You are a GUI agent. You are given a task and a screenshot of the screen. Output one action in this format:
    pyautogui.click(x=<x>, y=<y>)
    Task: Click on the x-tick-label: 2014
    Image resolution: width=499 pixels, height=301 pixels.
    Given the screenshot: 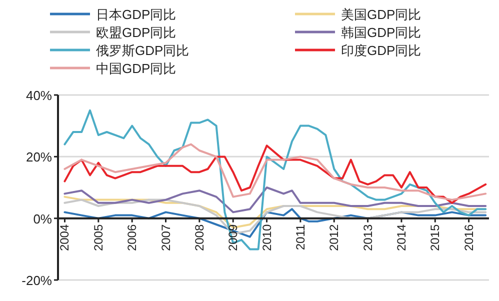 What is the action you would take?
    pyautogui.click(x=401, y=238)
    